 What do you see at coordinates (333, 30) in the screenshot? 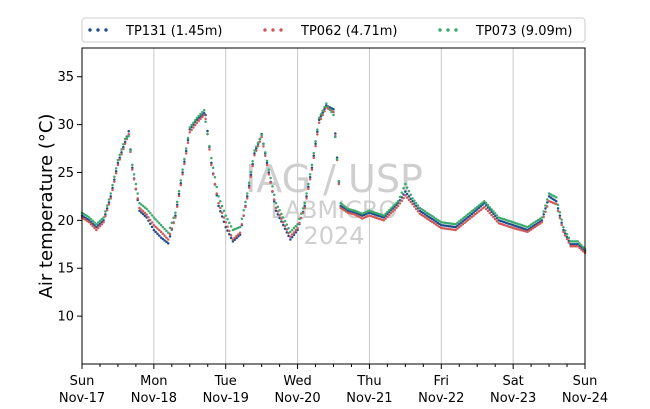
I see `legend: TP131 (1.45m) TP062 (4.71m) TP073 (9.09m)` at bounding box center [333, 30].